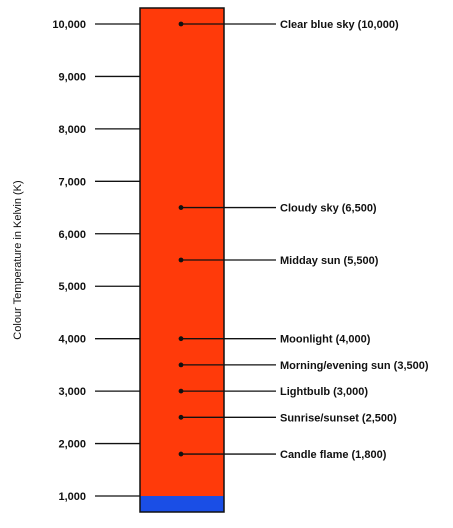 This screenshot has width=453, height=528. I want to click on annotation-label: Sunrise/sunset (2,500), so click(338, 418).